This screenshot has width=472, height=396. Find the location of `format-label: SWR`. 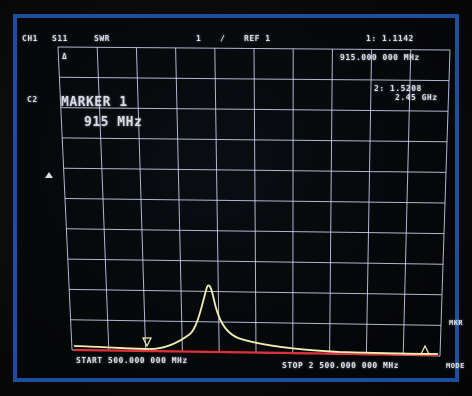

format-label: SWR is located at coordinates (102, 38).